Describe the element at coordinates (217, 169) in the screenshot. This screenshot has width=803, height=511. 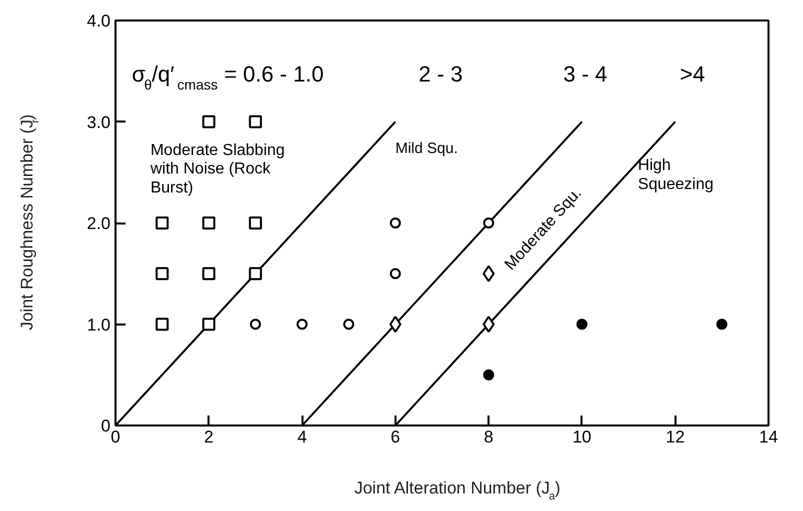
I see `annotation: Moderate Slabbing with Noise (Rock Burst)` at that location.